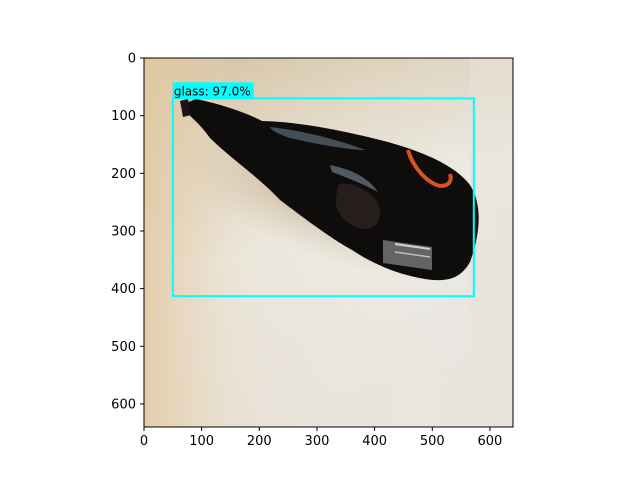  I want to click on x-tick-label: 600, so click(490, 441).